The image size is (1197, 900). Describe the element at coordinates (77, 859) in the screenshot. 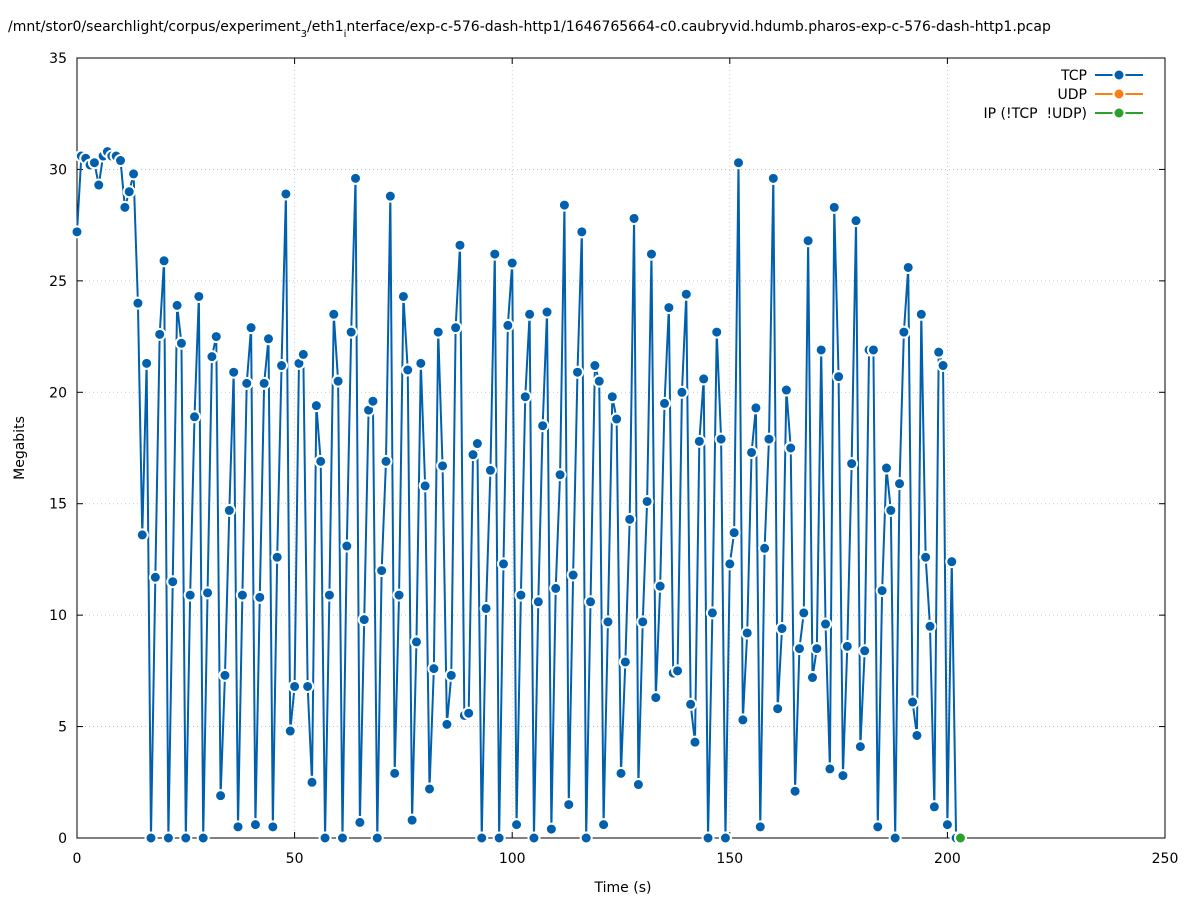

I see `x-tick-label: 0` at that location.